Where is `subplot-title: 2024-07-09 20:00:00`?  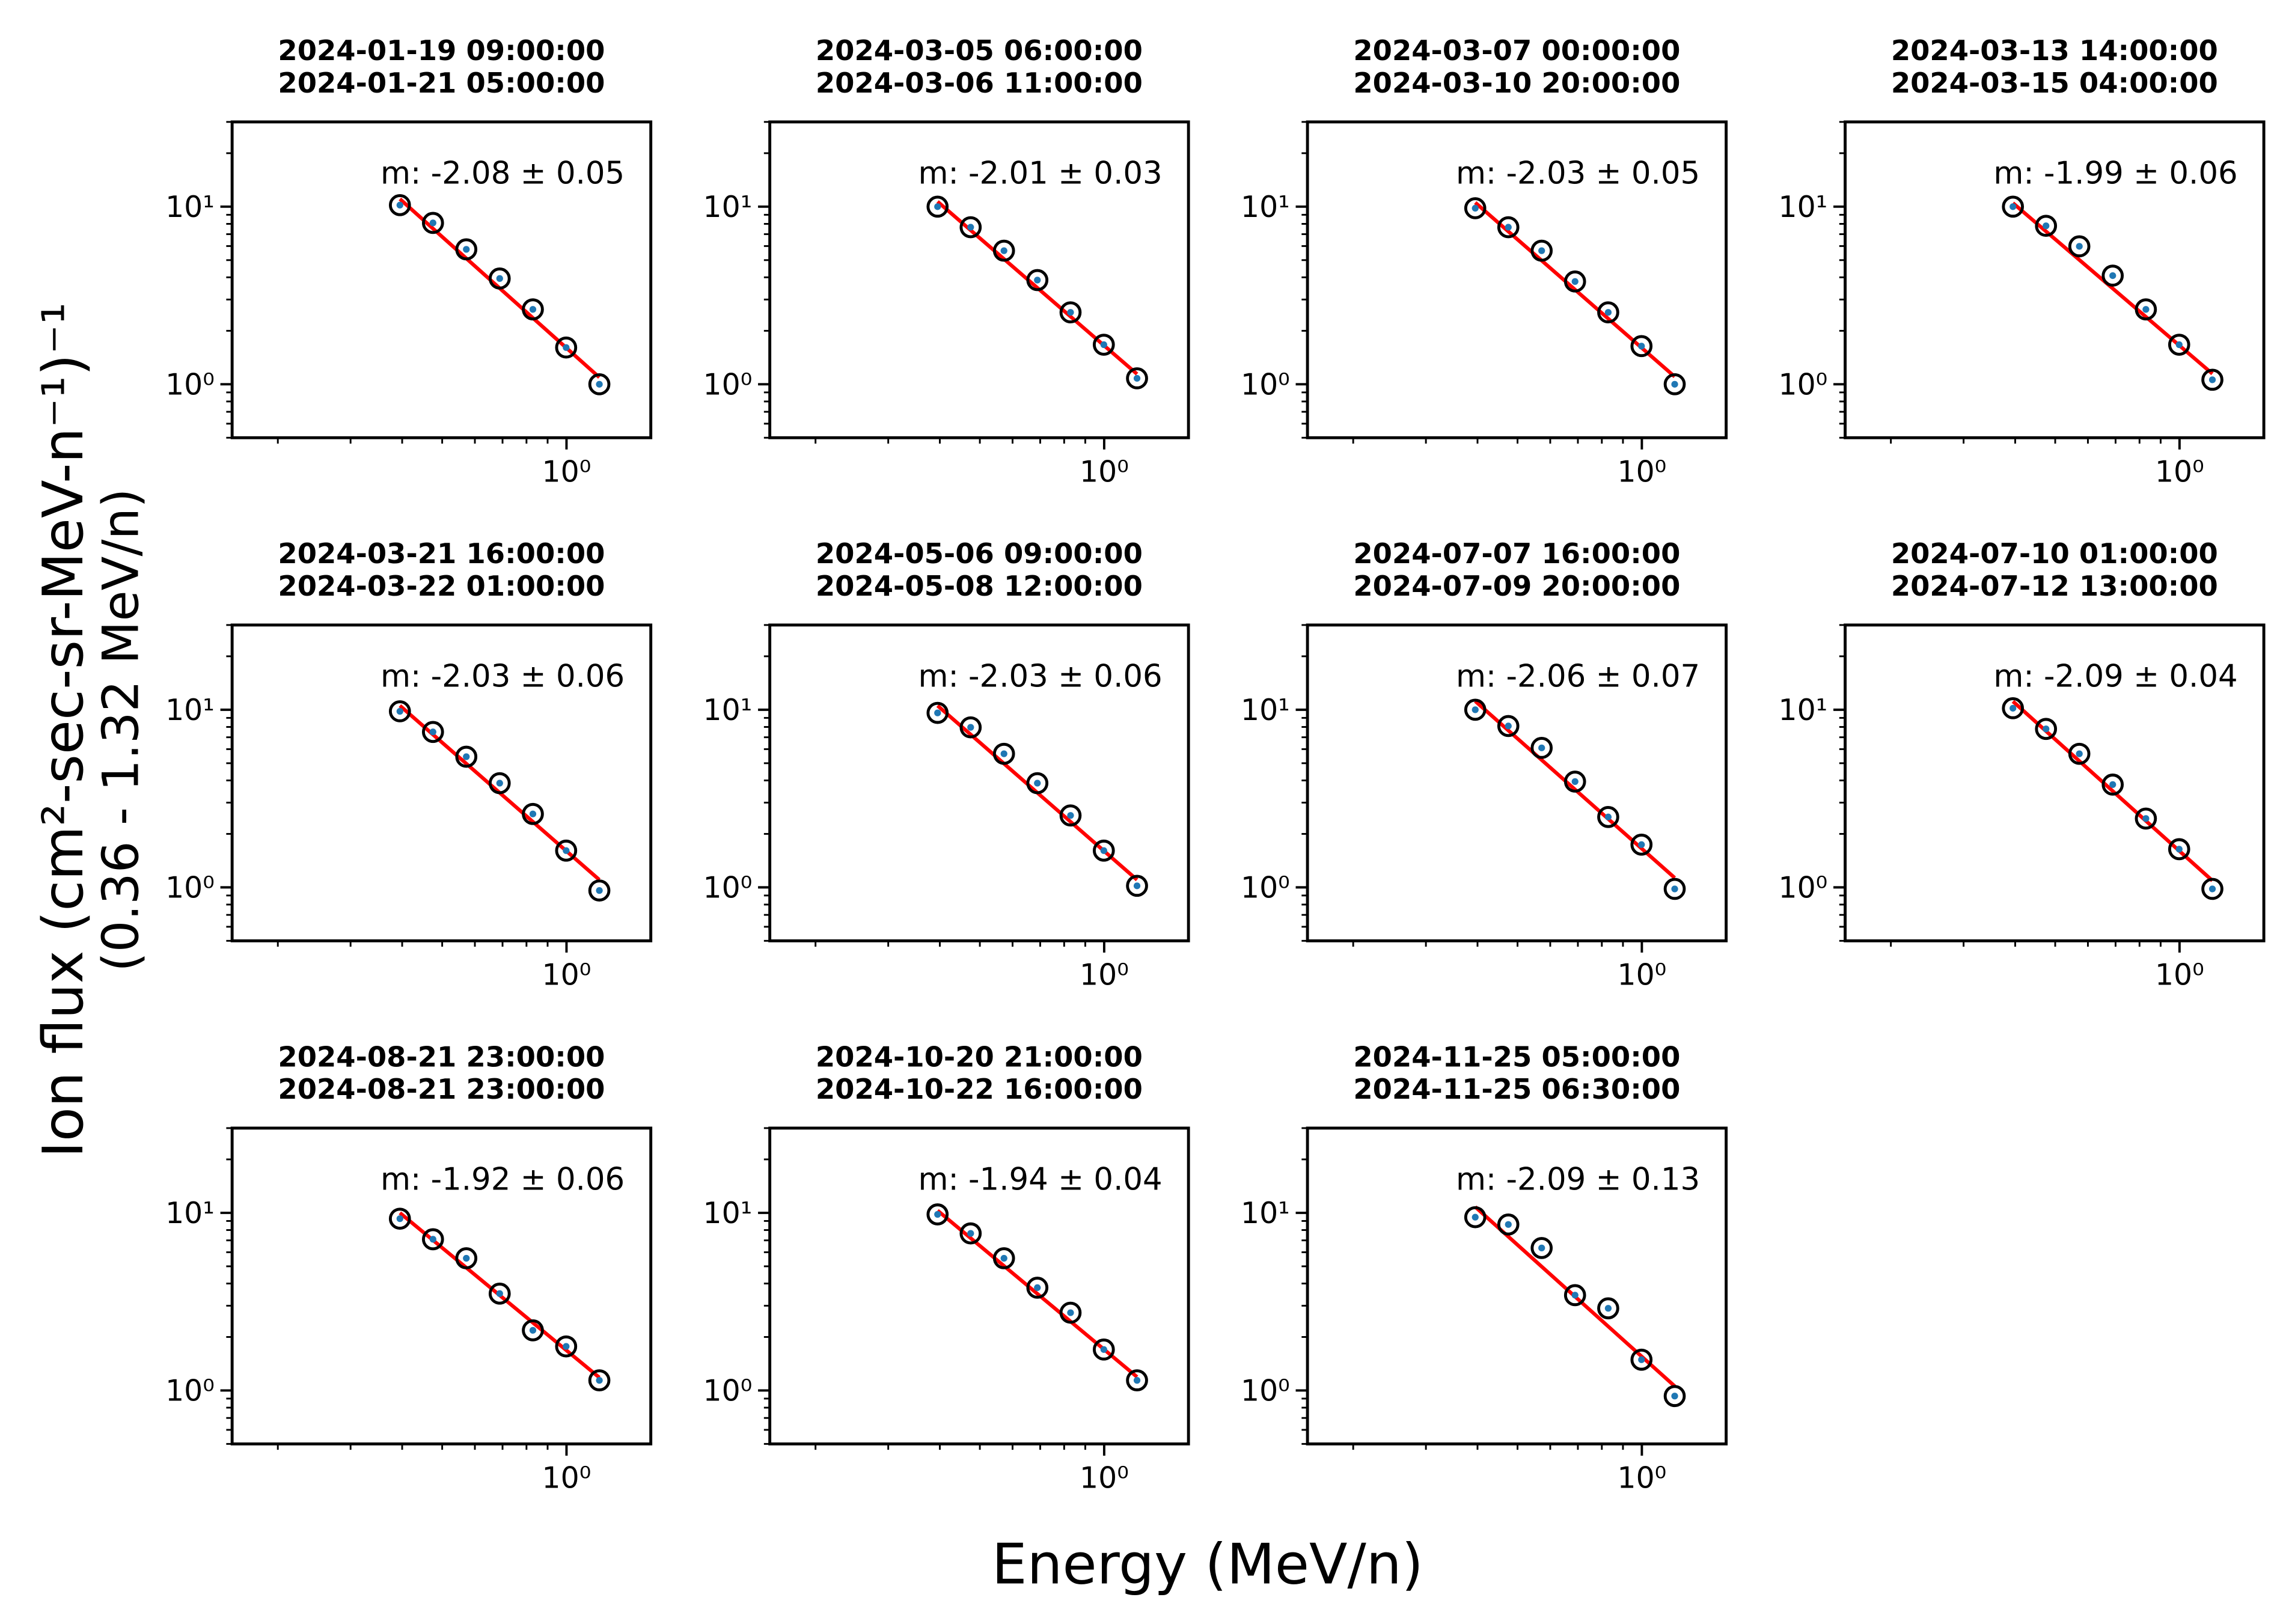 subplot-title: 2024-07-09 20:00:00 is located at coordinates (1516, 586).